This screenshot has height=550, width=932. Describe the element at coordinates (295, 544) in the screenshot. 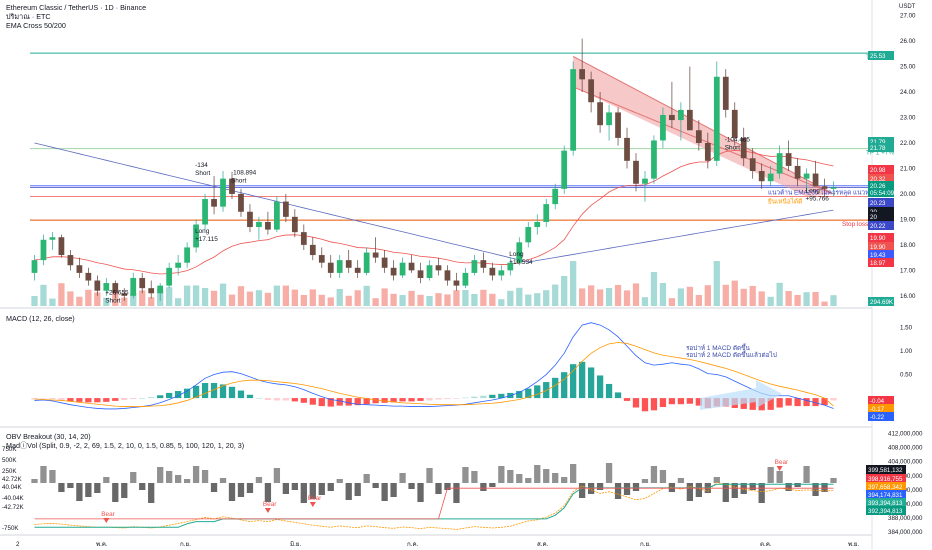

I see `time-tick-label: มิ.ย.` at that location.